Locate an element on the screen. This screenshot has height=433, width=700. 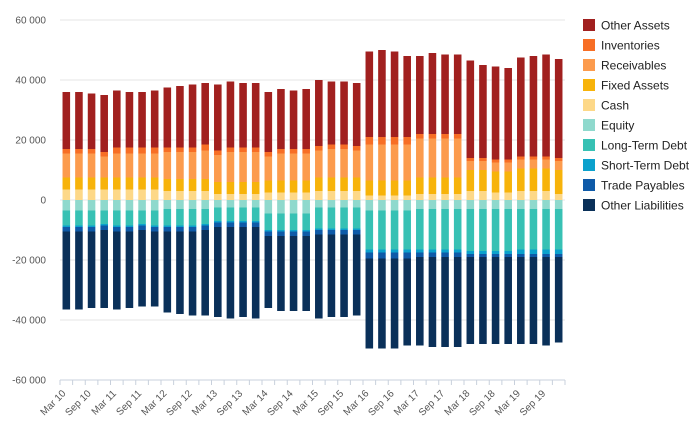
legend-label: Inventories is located at coordinates (630, 46).